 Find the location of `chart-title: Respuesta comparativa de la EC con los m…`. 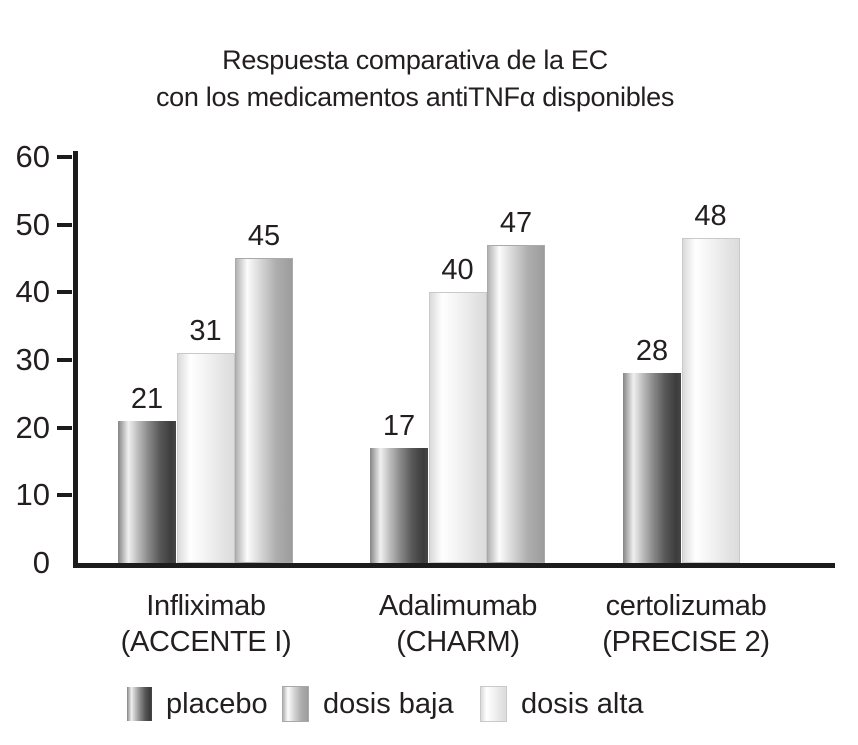

chart-title: Respuesta comparativa de la EC con los m… is located at coordinates (415, 79).